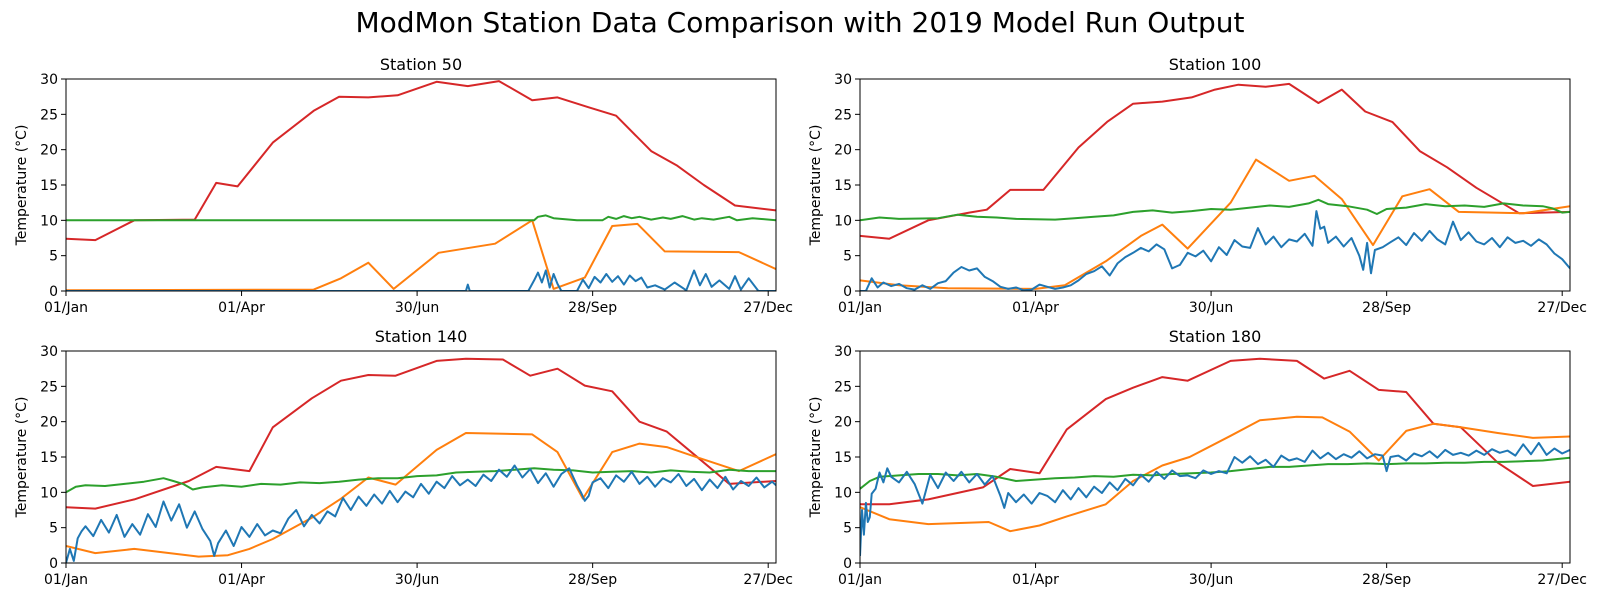 Image resolution: width=1600 pixels, height=600 pixels. I want to click on subplot-title: Station 140, so click(421, 336).